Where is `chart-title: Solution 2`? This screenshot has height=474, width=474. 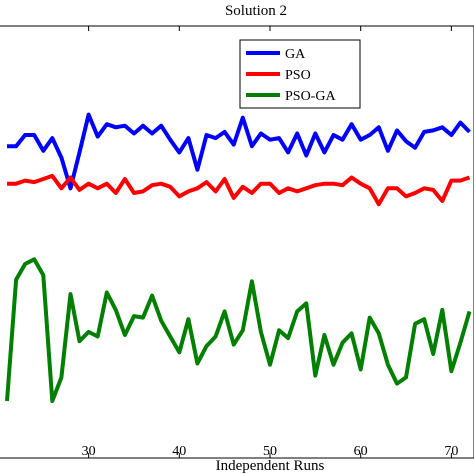 chart-title: Solution 2 is located at coordinates (256, 11).